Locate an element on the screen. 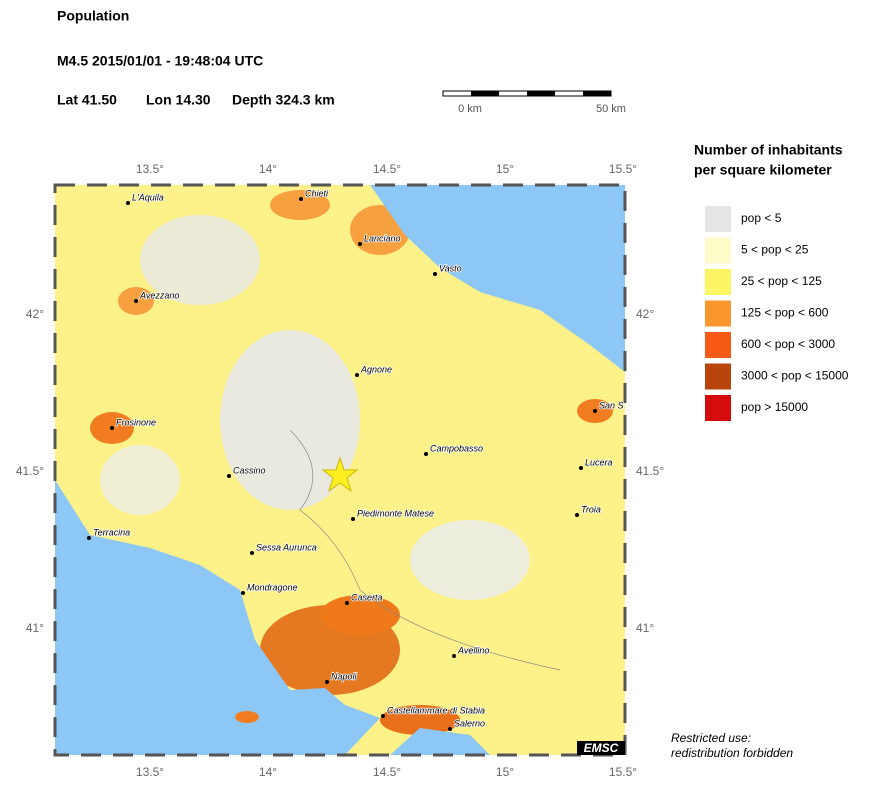 The width and height of the screenshot is (874, 792). legend-label: 5 < pop < 25 is located at coordinates (775, 250).